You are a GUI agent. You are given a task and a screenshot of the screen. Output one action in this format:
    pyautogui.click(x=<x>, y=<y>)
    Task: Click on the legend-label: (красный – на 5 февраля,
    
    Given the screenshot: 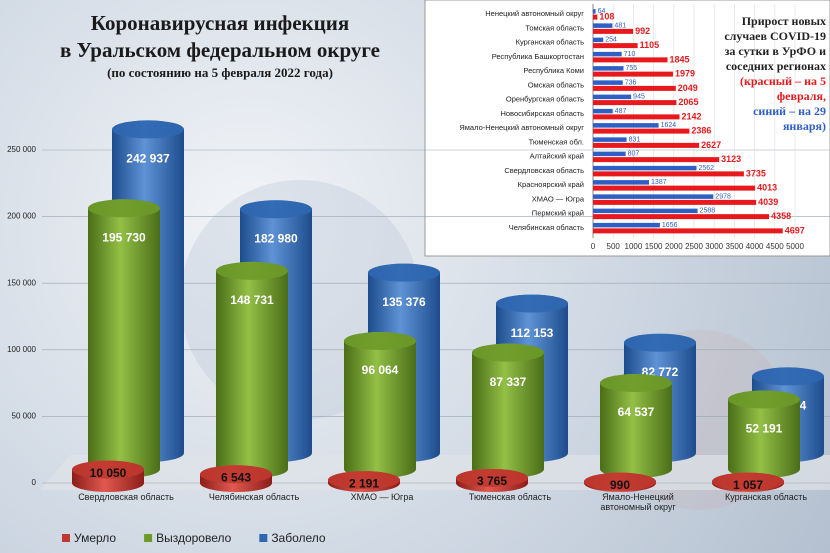 What is the action you would take?
    pyautogui.click(x=782, y=88)
    